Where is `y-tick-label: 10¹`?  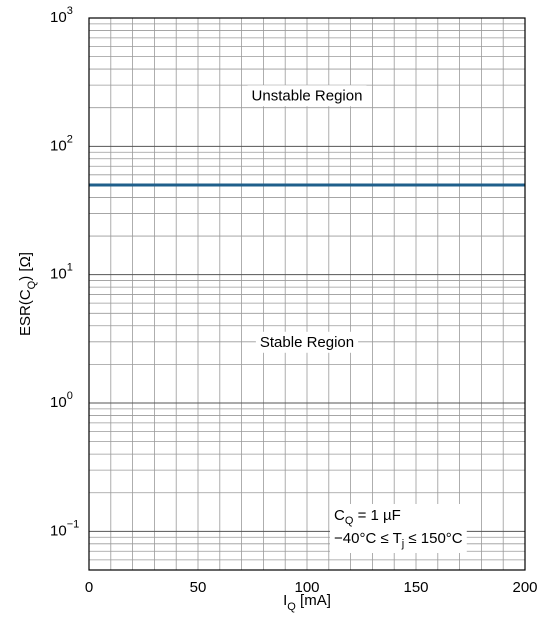
y-tick-label: 10¹ is located at coordinates (61, 272).